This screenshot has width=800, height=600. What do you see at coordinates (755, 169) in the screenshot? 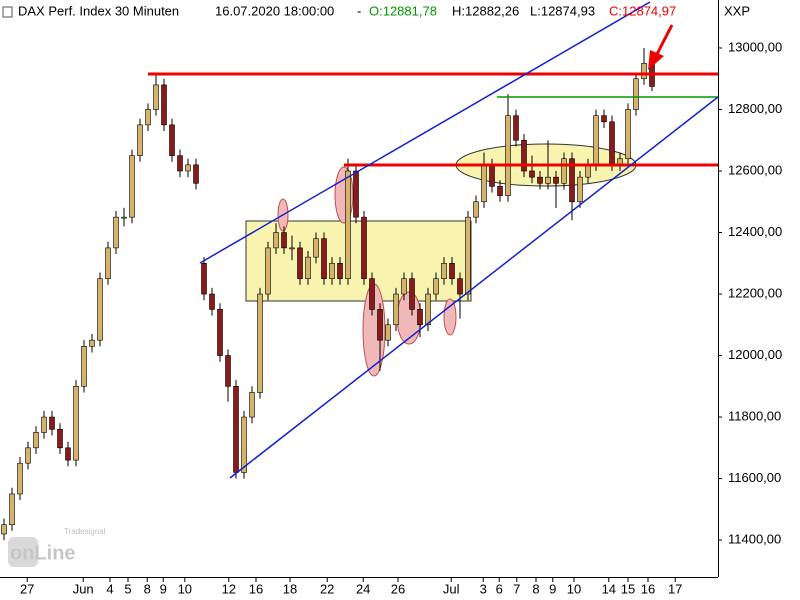
I see `y-tick-label: 12600,00` at bounding box center [755, 169].